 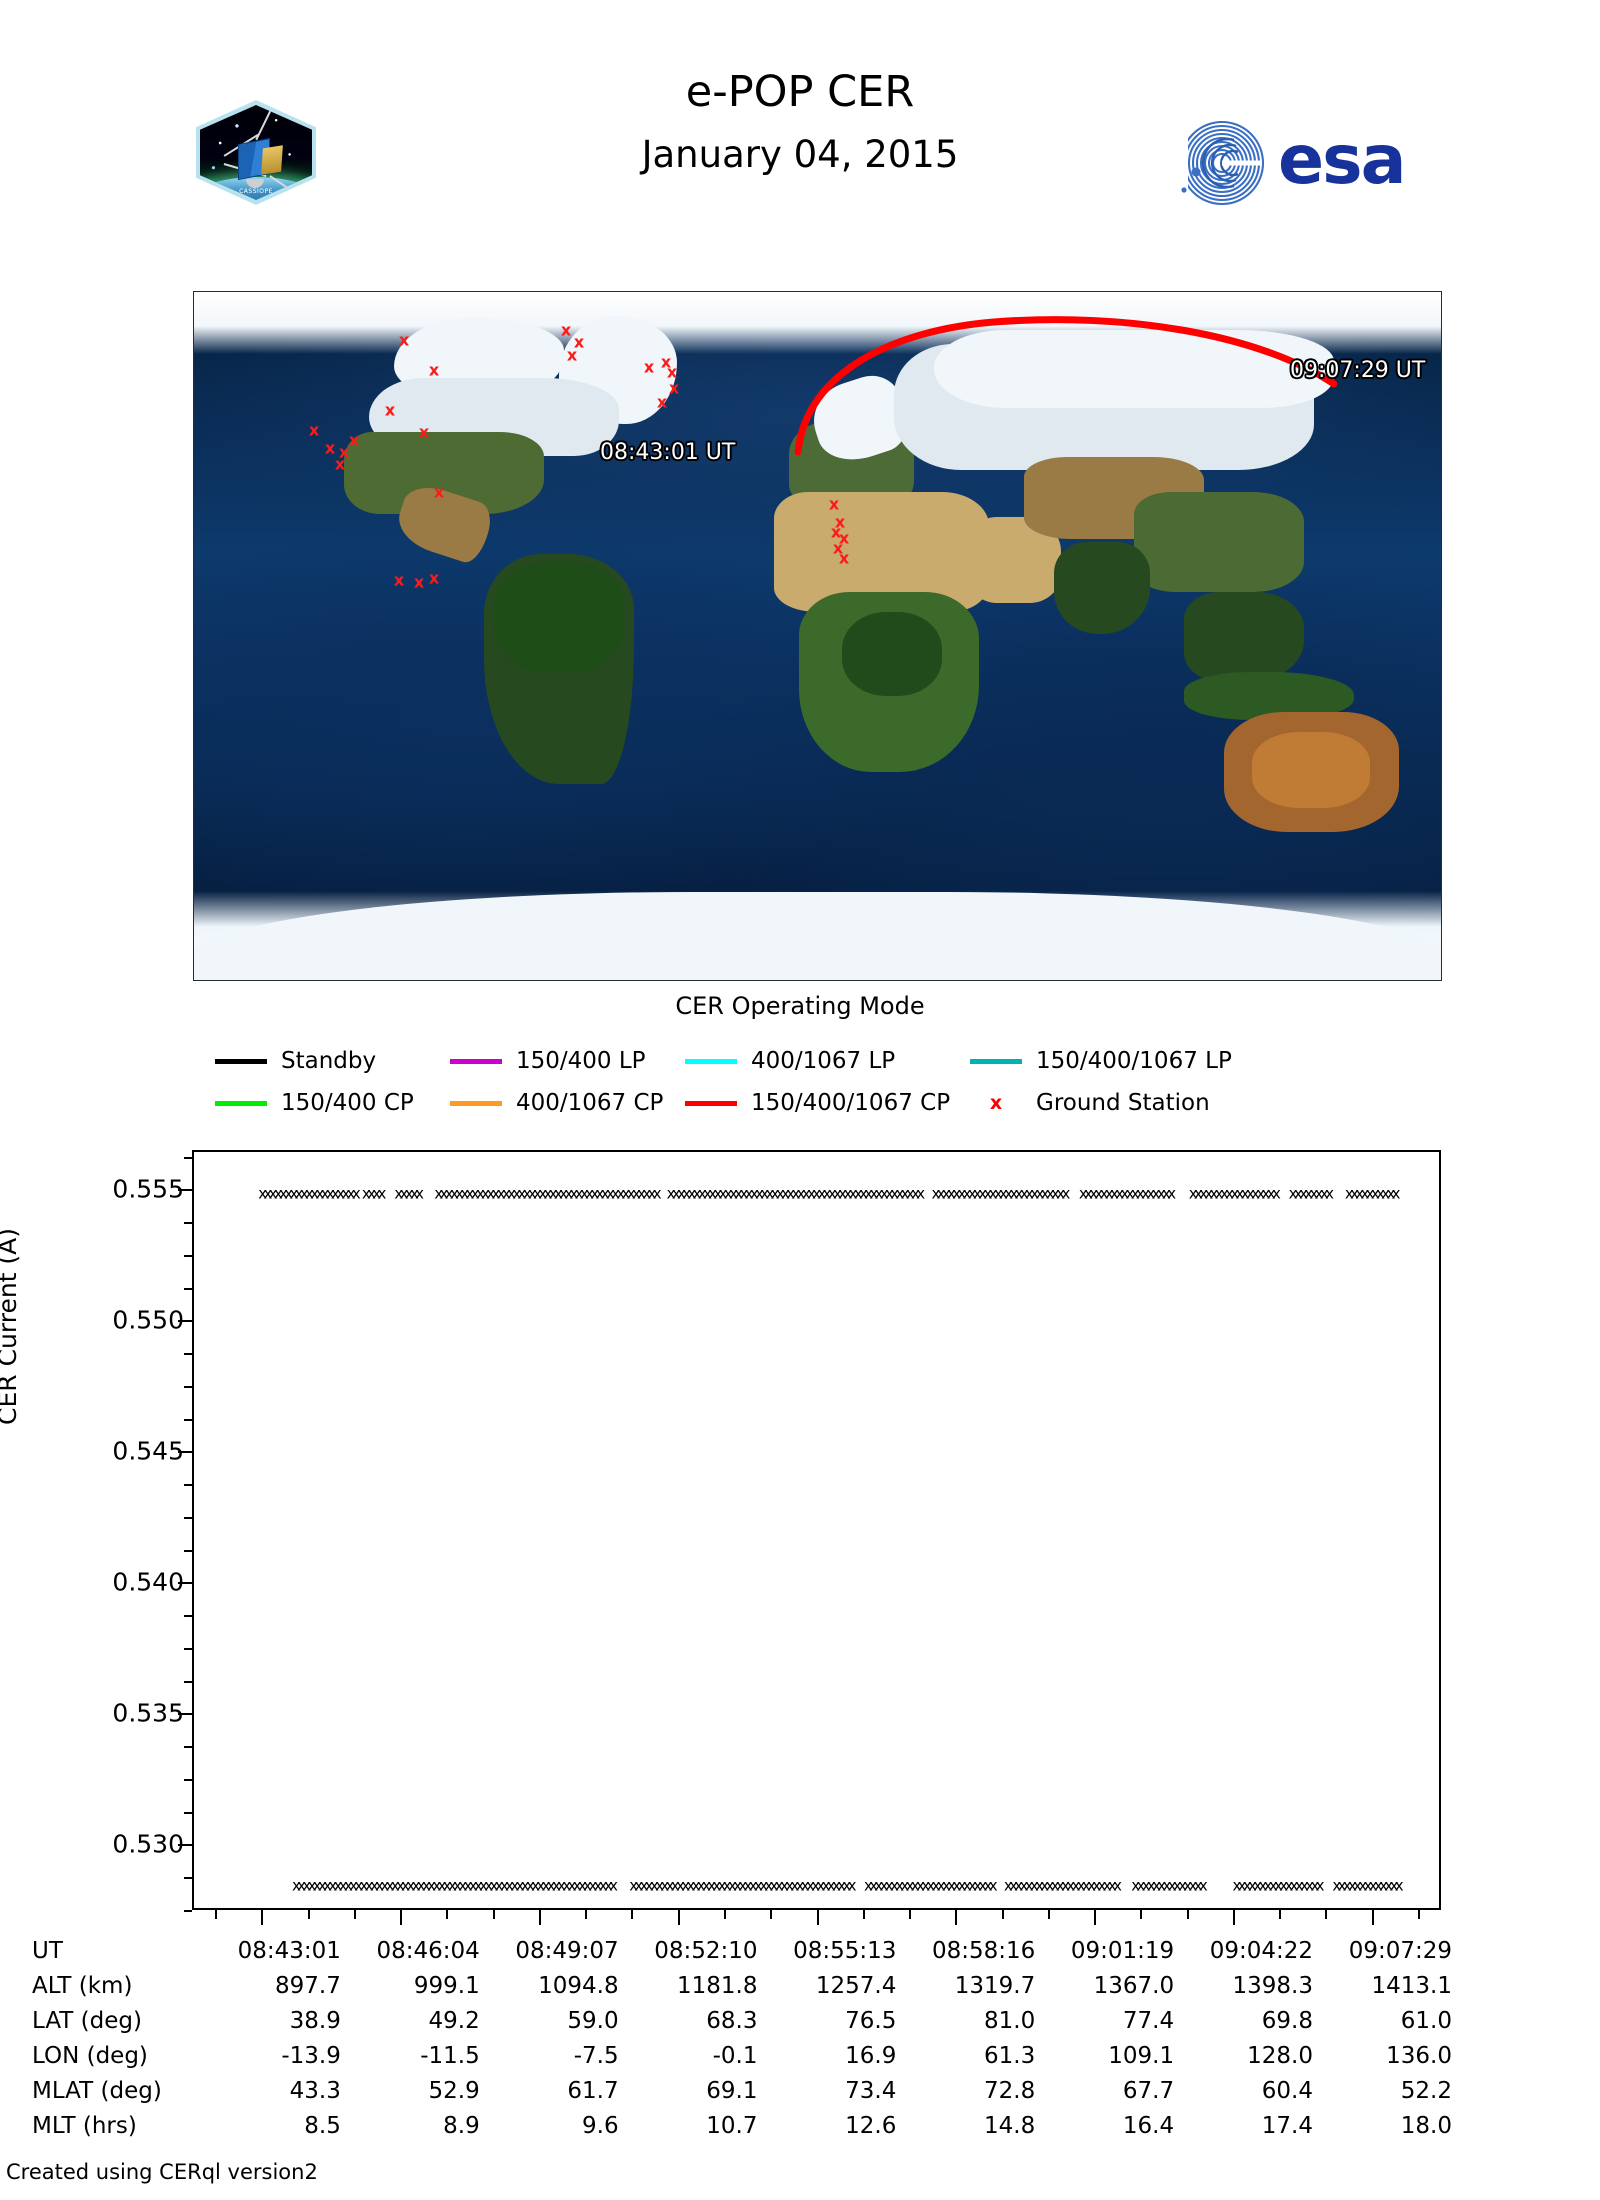 I want to click on patch-caption: CASSIOPE, so click(x=256, y=191).